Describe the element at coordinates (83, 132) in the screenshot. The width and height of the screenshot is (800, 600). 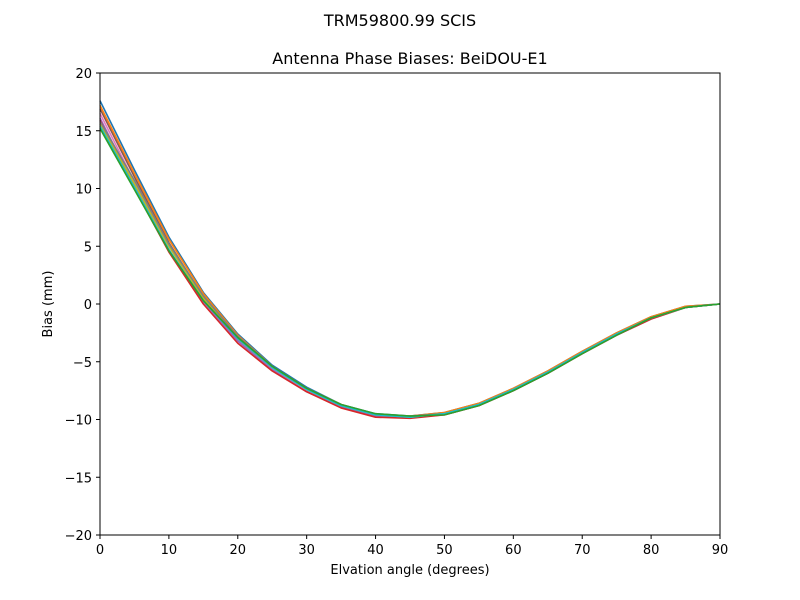
I see `y-tick-label: 15` at that location.